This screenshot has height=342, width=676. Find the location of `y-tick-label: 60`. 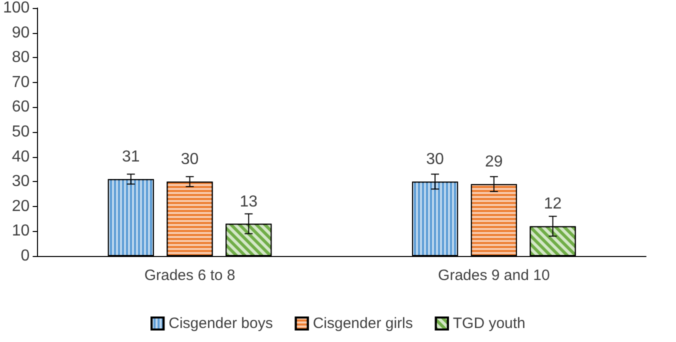

y-tick-label: 60 is located at coordinates (21, 107).